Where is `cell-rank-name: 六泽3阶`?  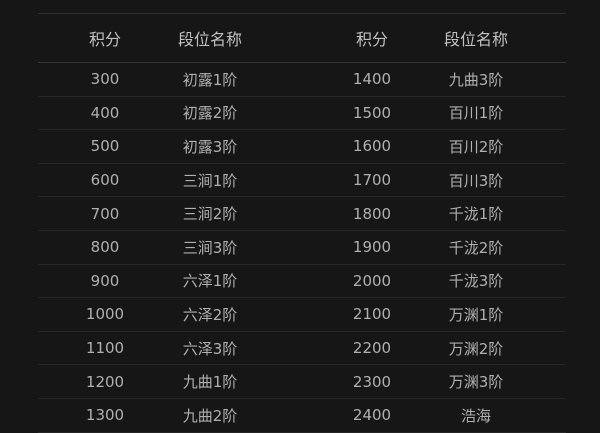
cell-rank-name: 六泽3阶 is located at coordinates (210, 348).